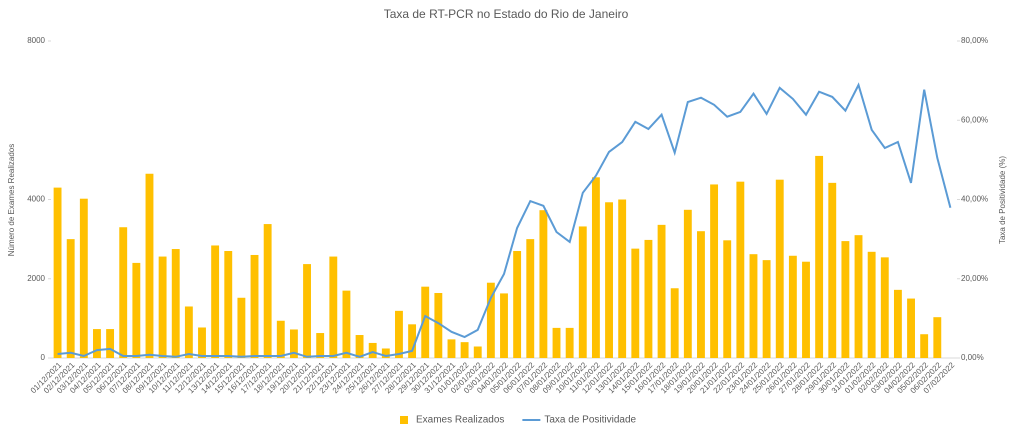 This screenshot has height=427, width=1012. I want to click on y-tick-label: 8000, so click(36, 40).